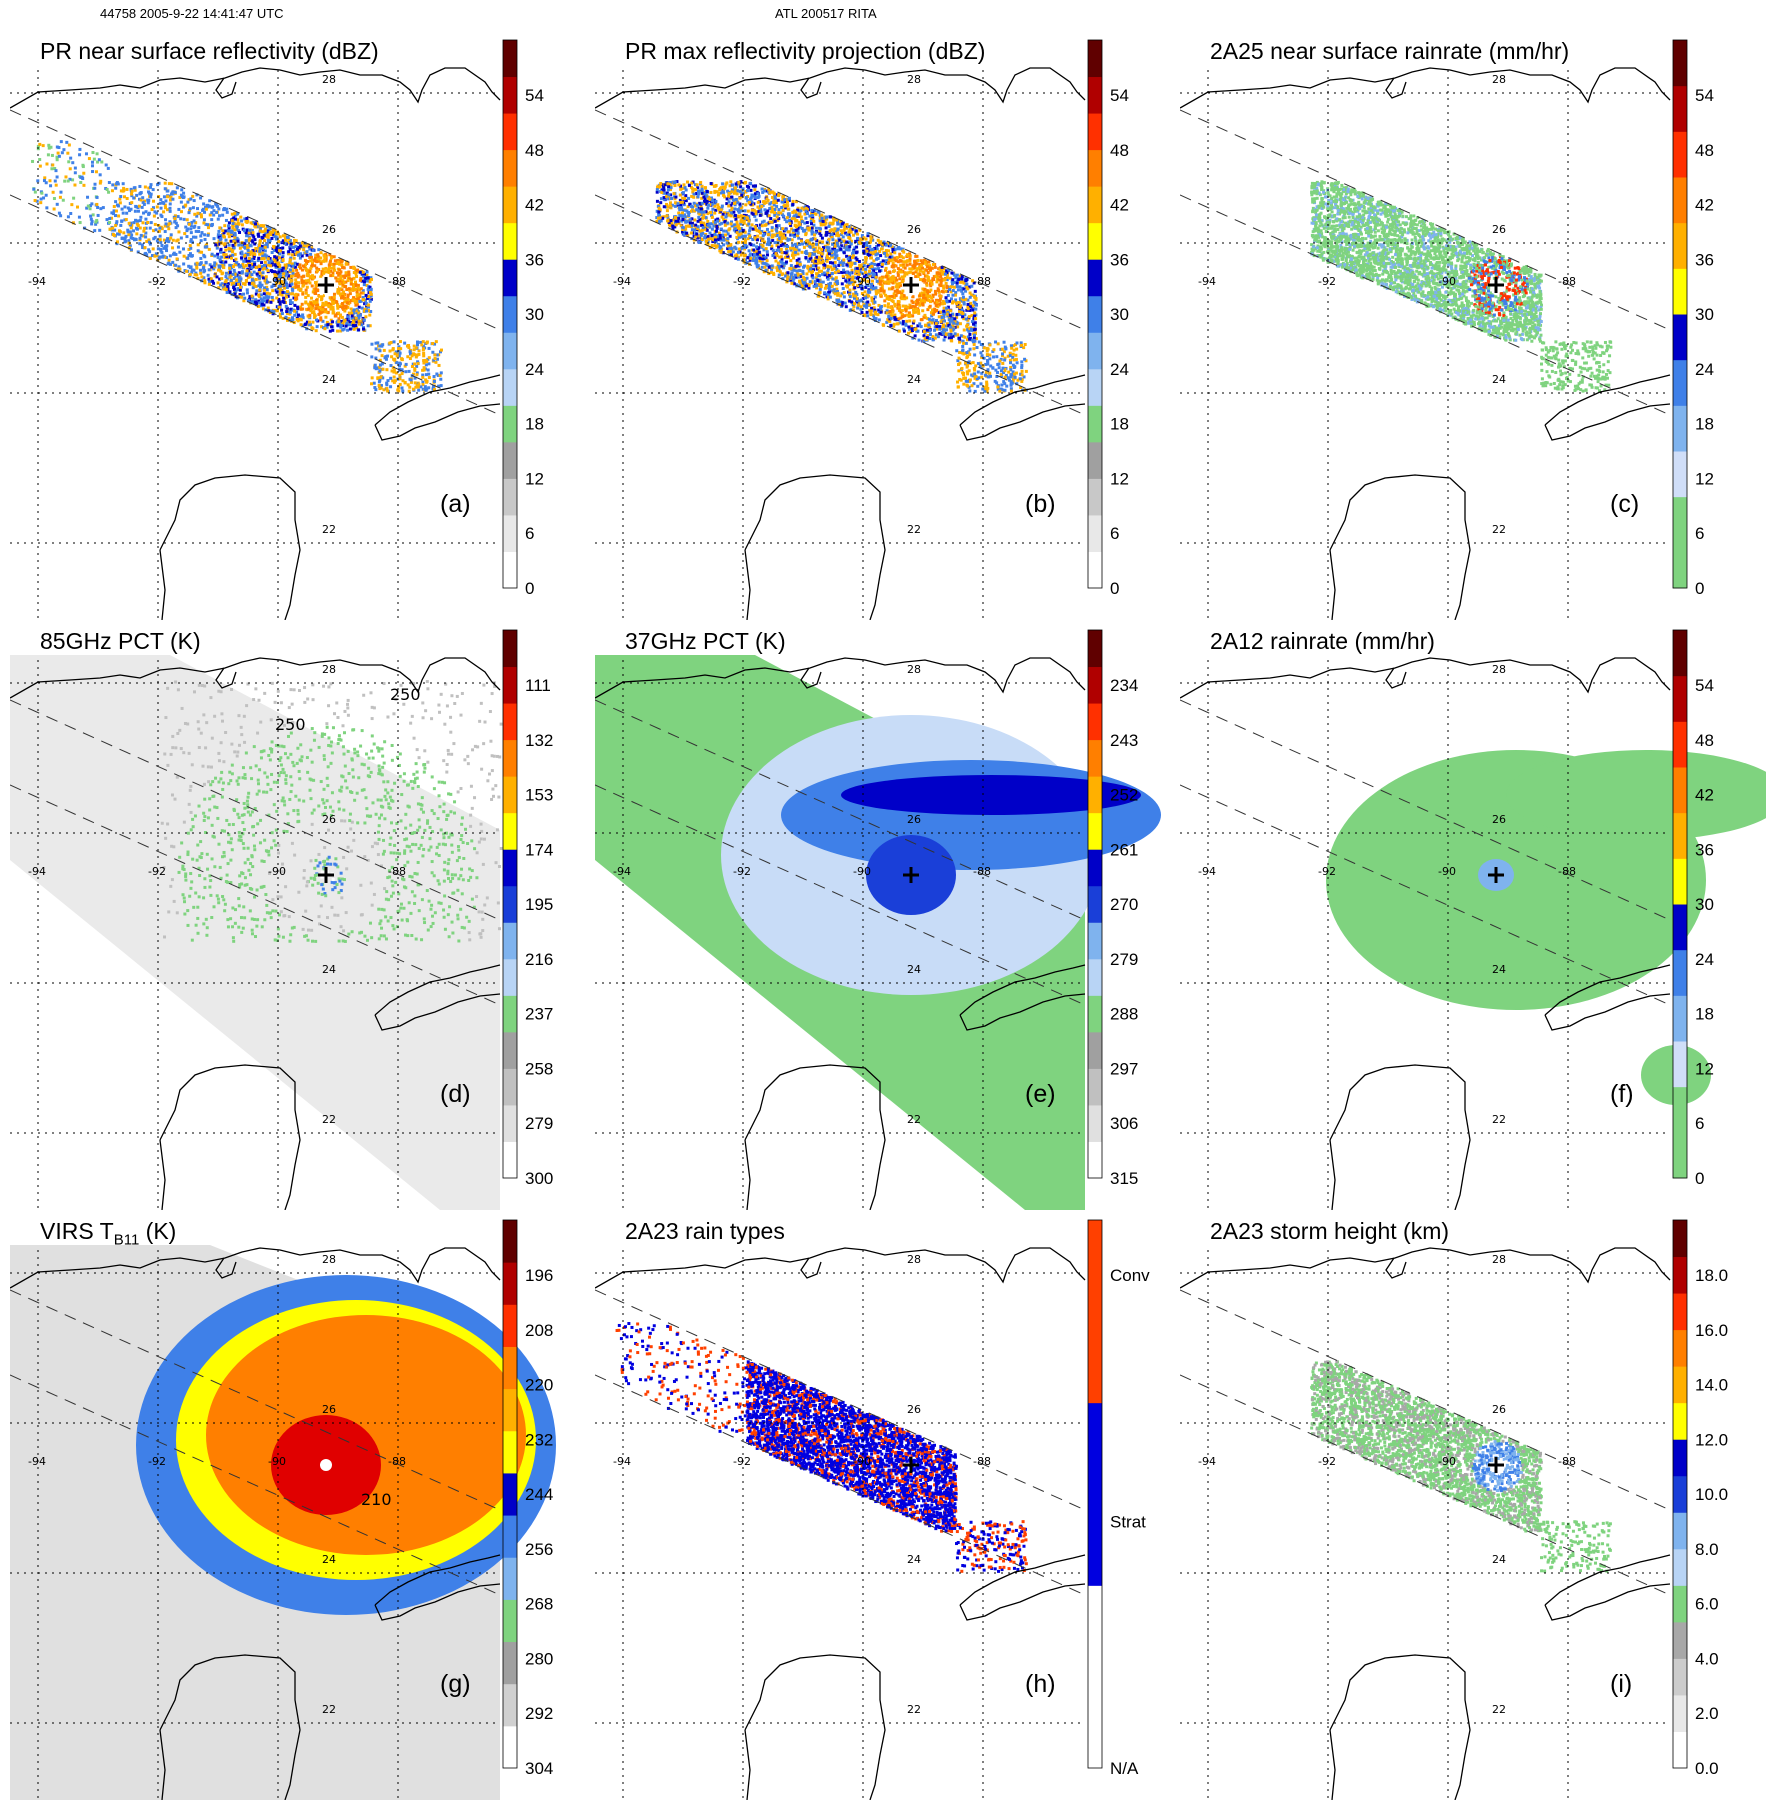  I want to click on panel-label: (a), so click(455, 504).